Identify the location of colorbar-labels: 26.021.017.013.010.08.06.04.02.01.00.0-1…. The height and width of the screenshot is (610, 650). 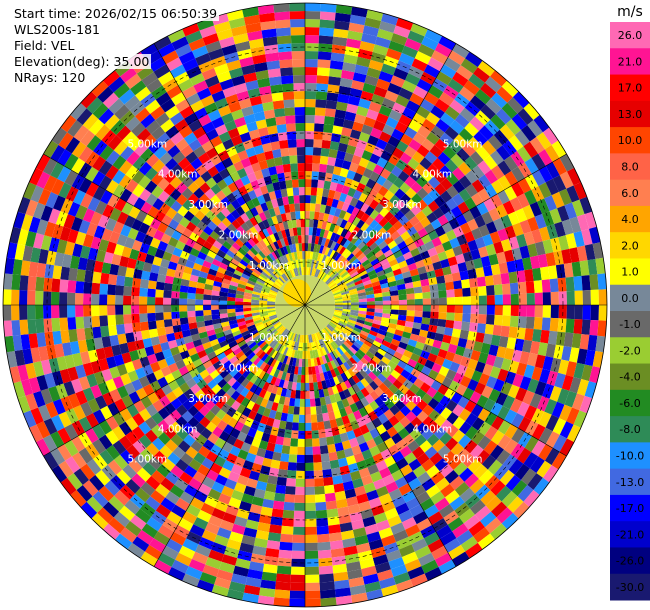
(630, 311).